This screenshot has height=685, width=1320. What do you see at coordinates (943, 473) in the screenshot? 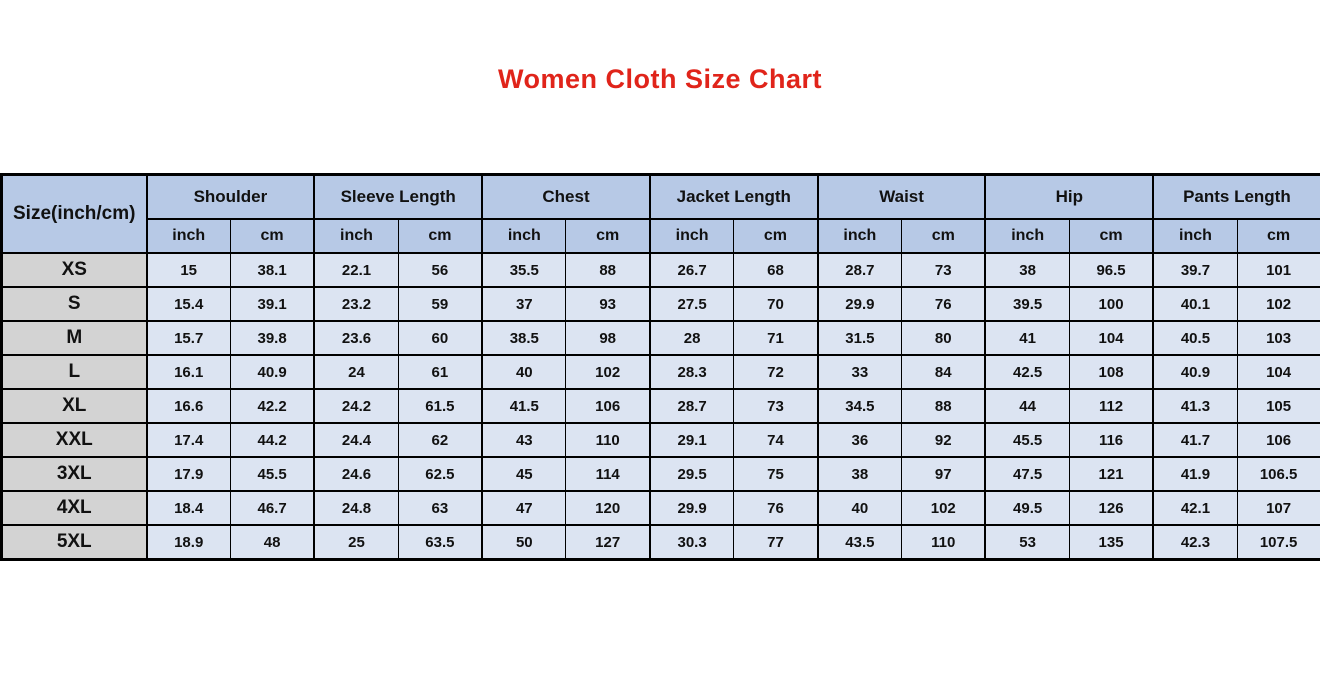
I see `measurement-cell: 97` at bounding box center [943, 473].